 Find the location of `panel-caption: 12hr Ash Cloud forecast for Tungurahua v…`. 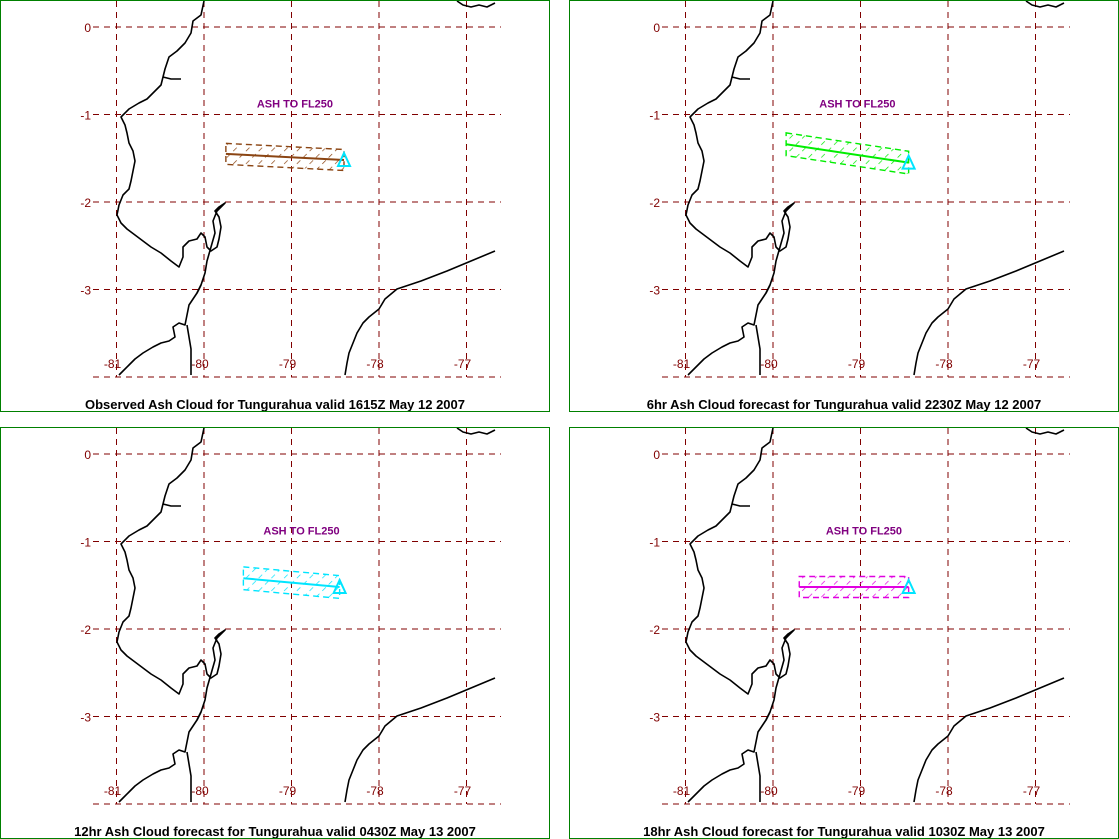

panel-caption: 12hr Ash Cloud forecast for Tungurahua v… is located at coordinates (275, 831).